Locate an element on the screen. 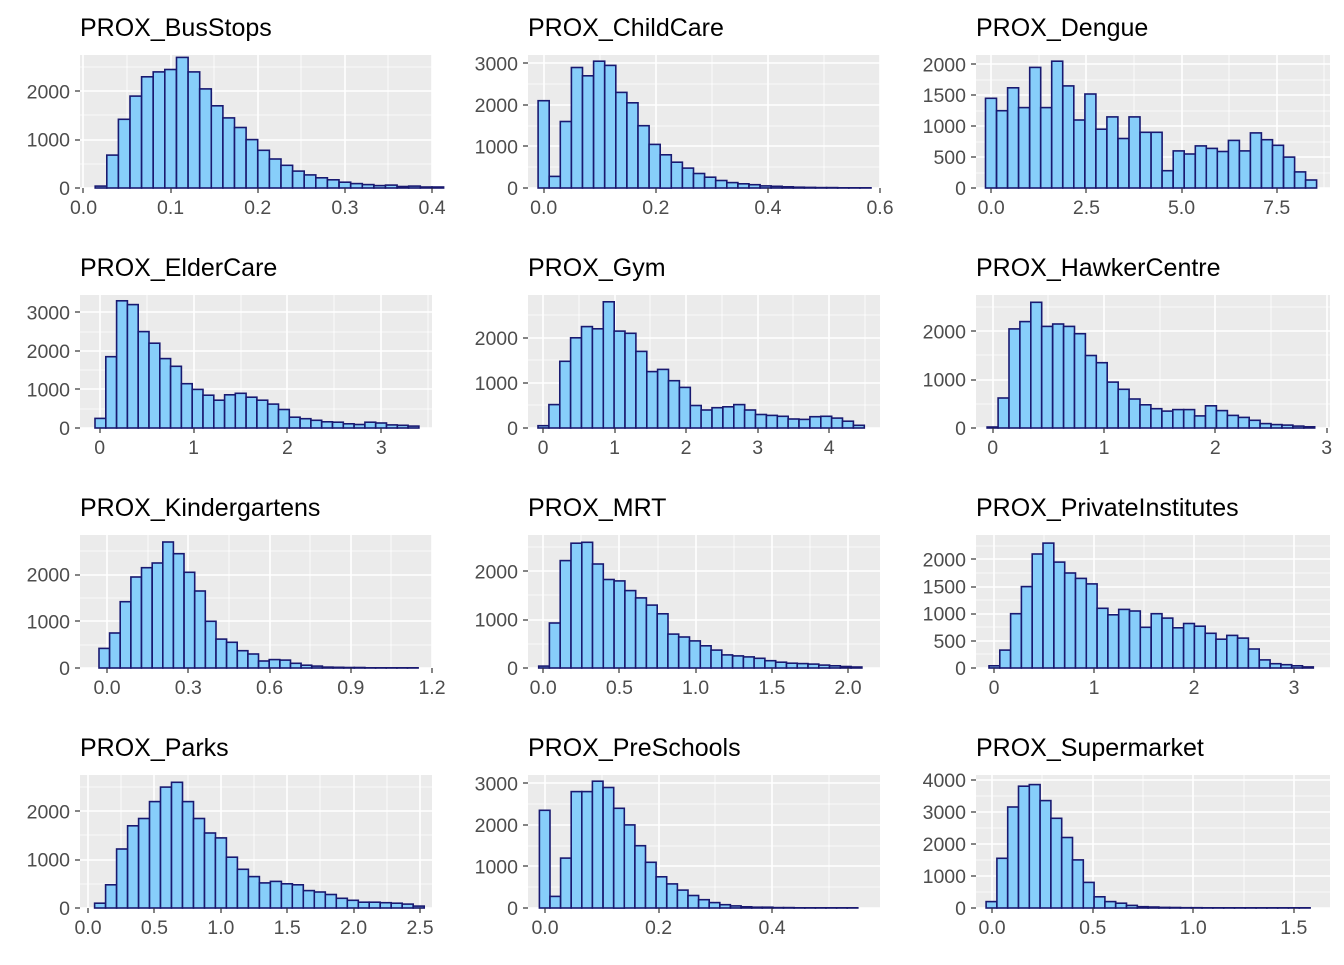  facet-title: PROX_BusStops is located at coordinates (176, 28).